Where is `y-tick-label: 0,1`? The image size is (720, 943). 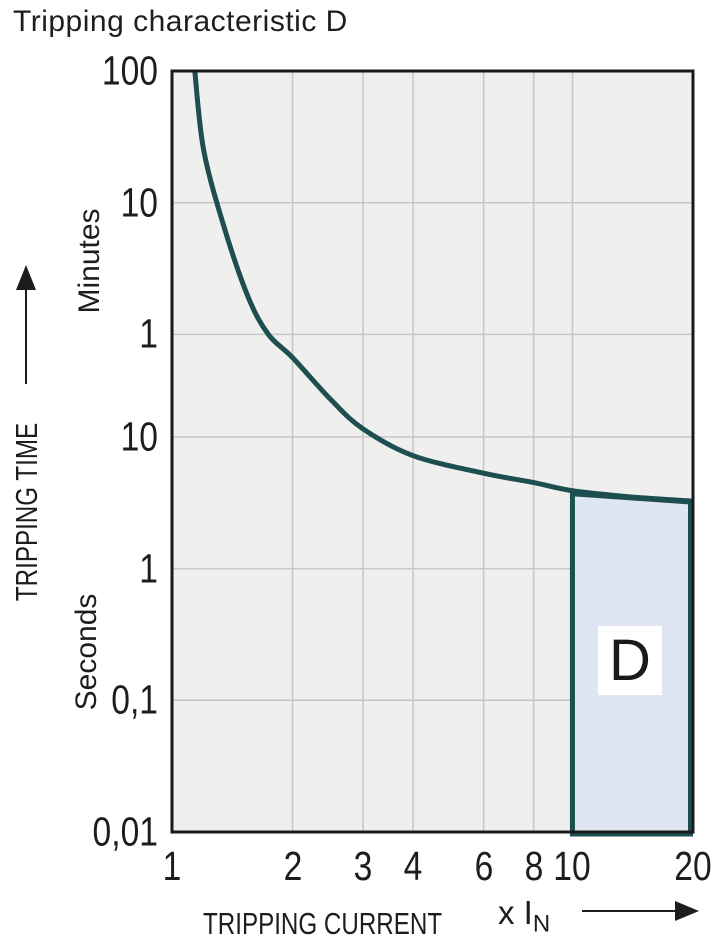
y-tick-label: 0,1 is located at coordinates (134, 699).